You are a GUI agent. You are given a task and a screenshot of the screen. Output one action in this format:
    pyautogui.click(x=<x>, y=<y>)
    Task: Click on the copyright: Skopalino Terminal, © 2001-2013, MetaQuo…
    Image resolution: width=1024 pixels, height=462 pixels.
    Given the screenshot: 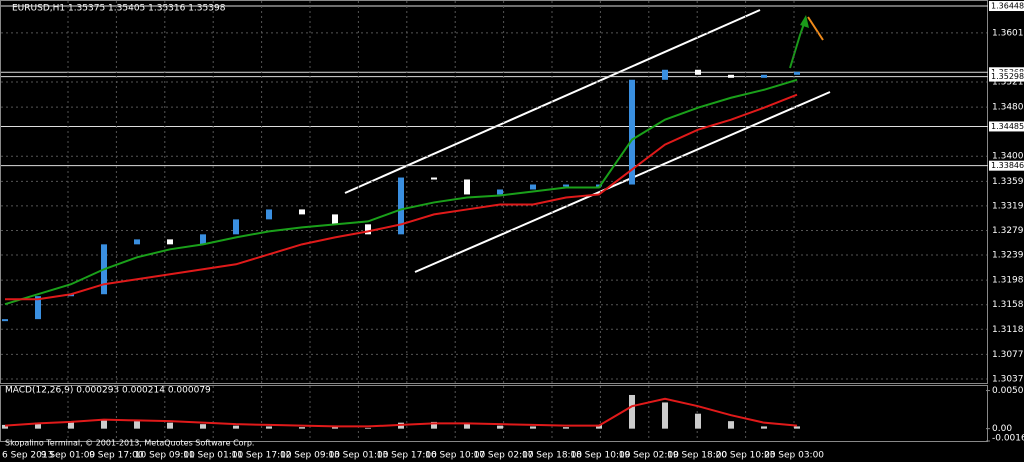 What is the action you would take?
    pyautogui.click(x=129, y=443)
    